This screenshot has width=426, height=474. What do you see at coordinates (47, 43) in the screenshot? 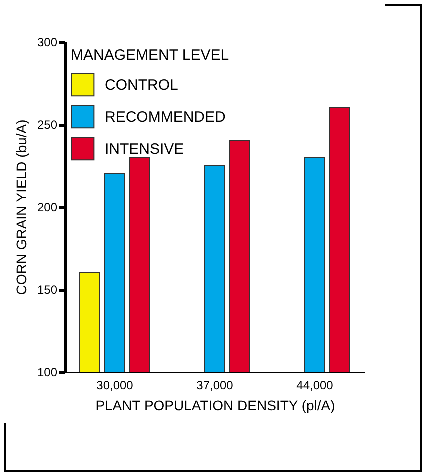
I see `y-tick-label: 300` at bounding box center [47, 43].